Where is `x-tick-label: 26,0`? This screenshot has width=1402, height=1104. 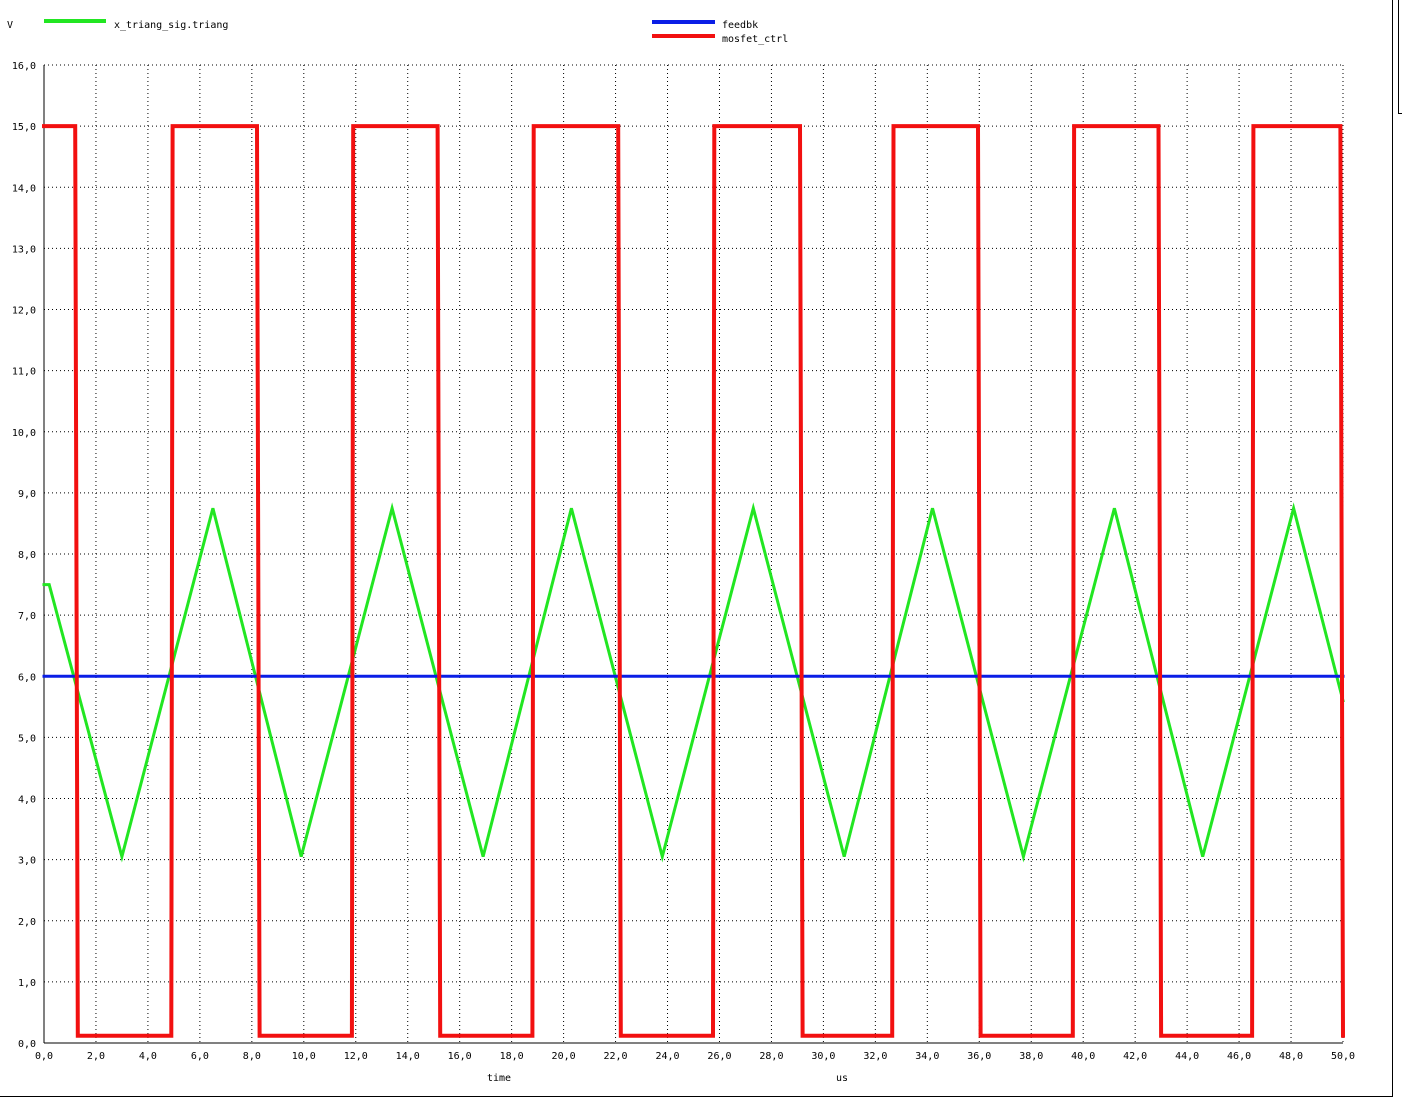
x-tick-label: 26,0 is located at coordinates (719, 1056).